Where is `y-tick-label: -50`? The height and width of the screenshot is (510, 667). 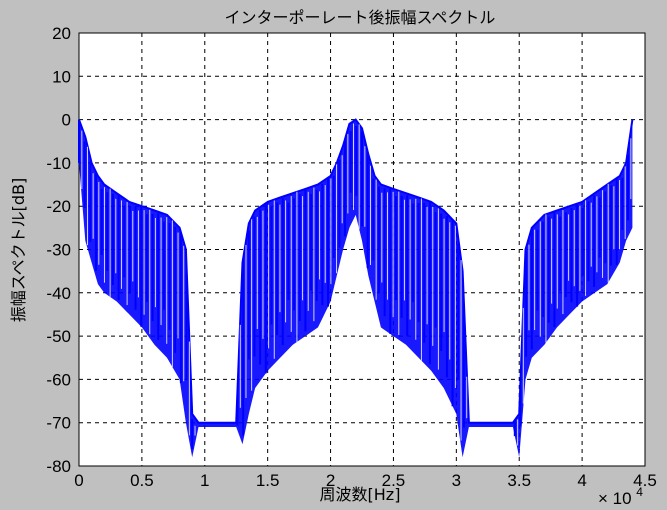 y-tick-label: -50 is located at coordinates (58, 336).